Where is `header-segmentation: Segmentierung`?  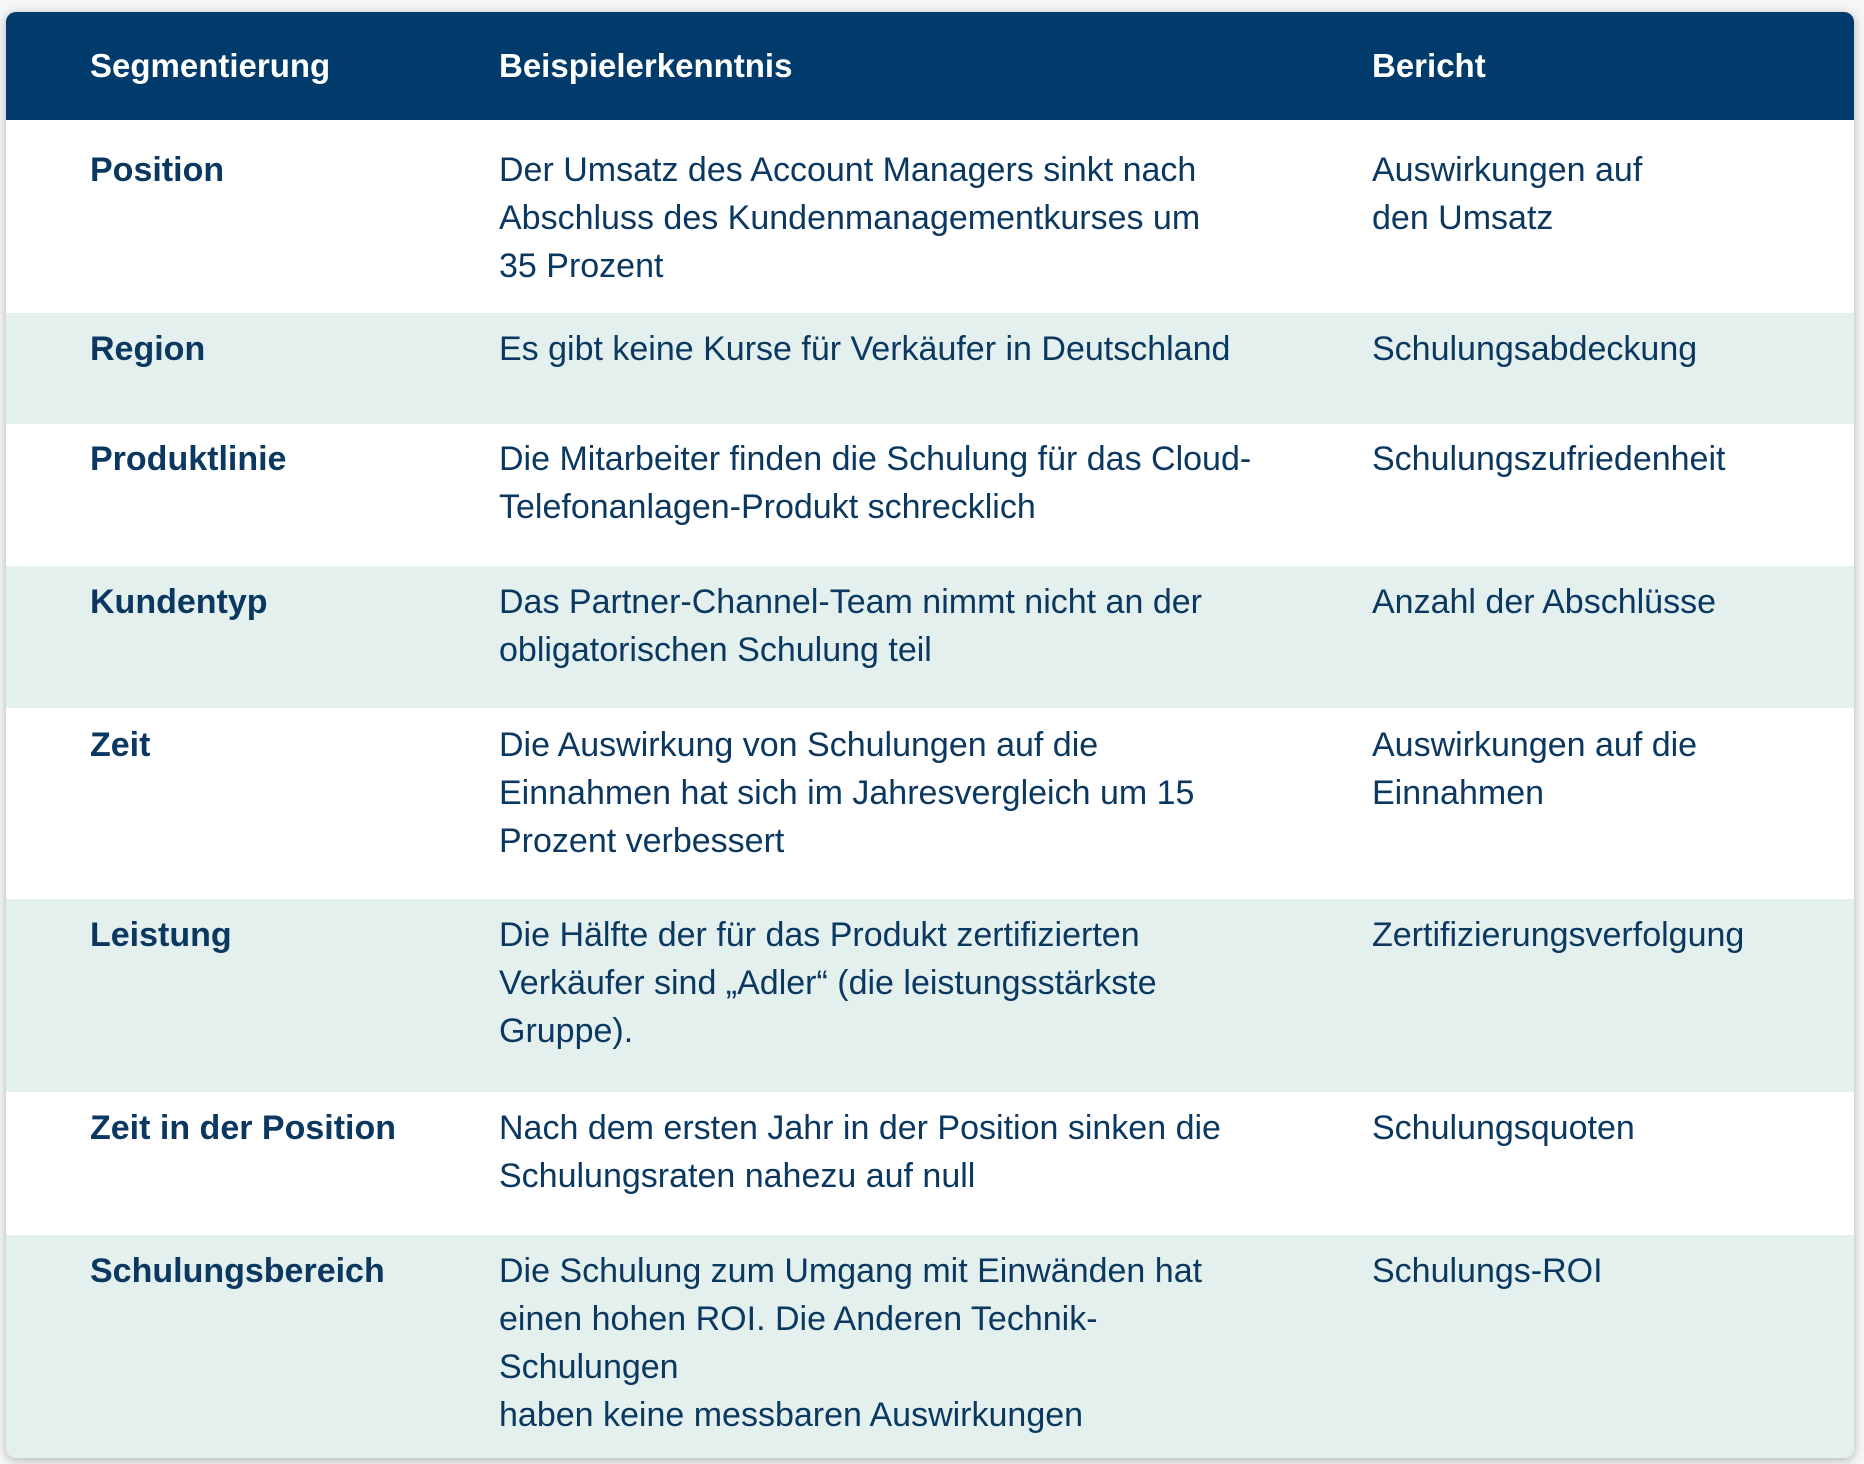
header-segmentation: Segmentierung is located at coordinates (210, 65).